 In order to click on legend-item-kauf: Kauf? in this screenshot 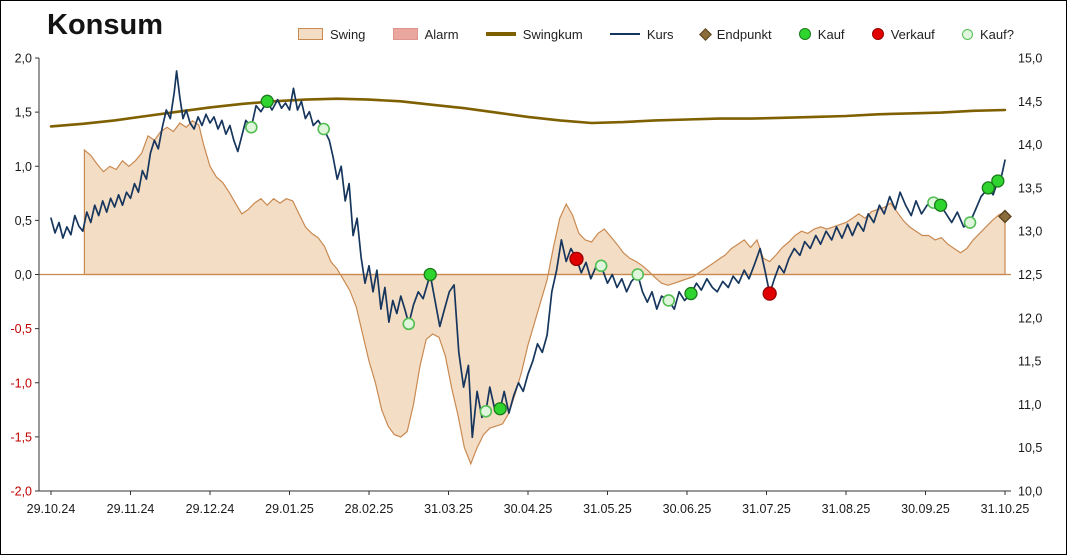, I will do `click(987, 34)`.